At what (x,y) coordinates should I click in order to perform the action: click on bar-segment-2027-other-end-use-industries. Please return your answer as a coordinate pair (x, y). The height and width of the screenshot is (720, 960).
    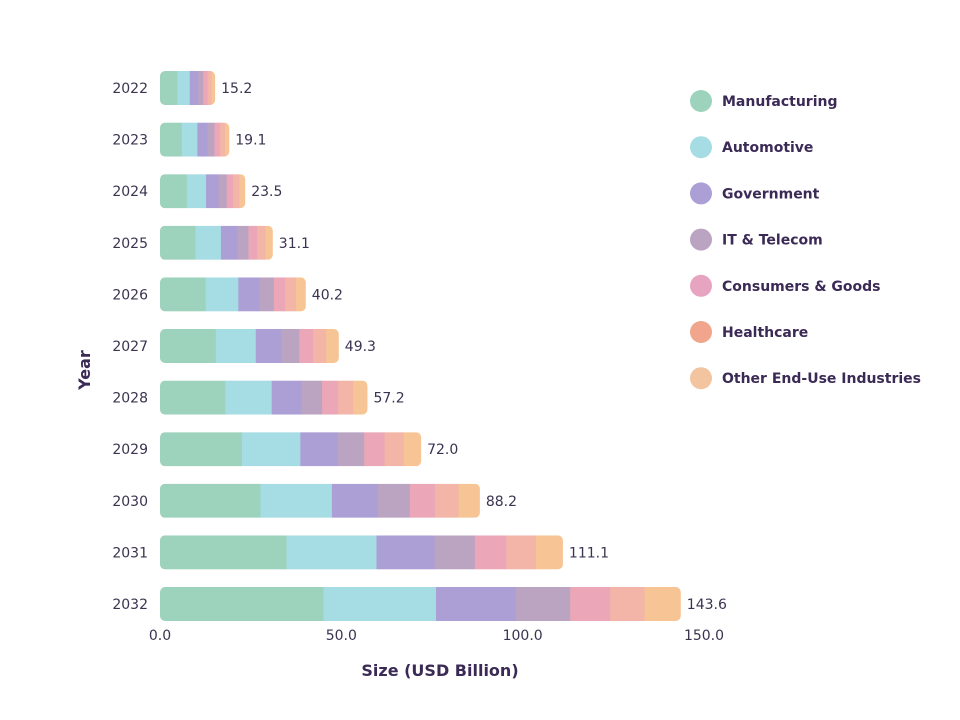
    Looking at the image, I should click on (332, 346).